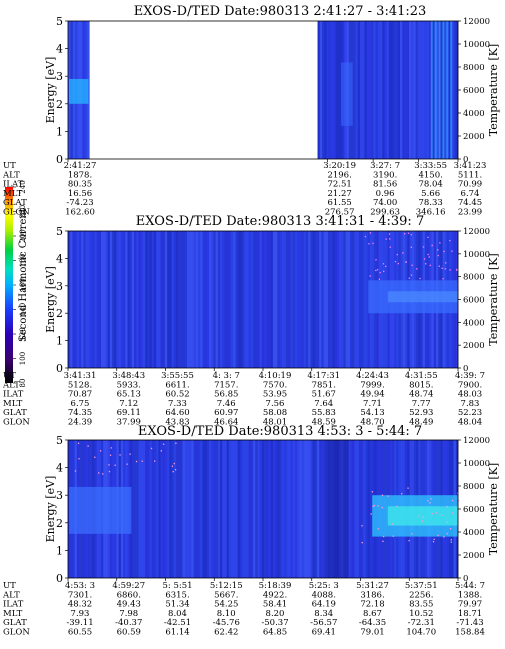 This screenshot has width=505, height=649. Describe the element at coordinates (470, 595) in the screenshot. I see `table-cell: 1388.` at that location.